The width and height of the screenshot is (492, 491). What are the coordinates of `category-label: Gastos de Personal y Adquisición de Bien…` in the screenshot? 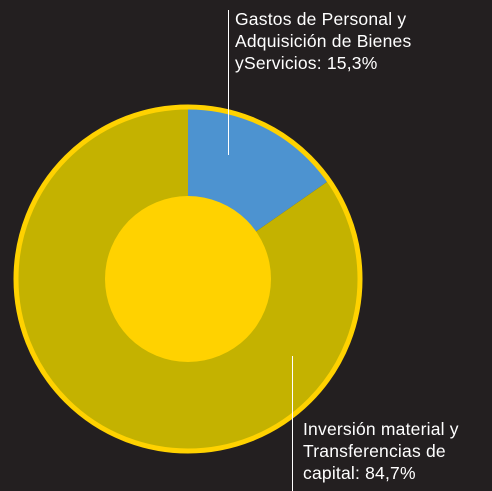 It's located at (323, 41).